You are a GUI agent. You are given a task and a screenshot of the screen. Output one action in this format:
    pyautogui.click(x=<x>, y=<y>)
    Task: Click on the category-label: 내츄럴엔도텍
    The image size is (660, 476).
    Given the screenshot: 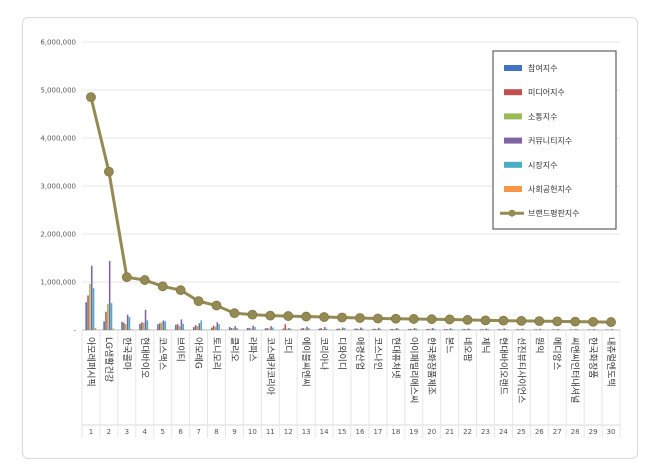 What is the action you would take?
    pyautogui.click(x=610, y=362)
    